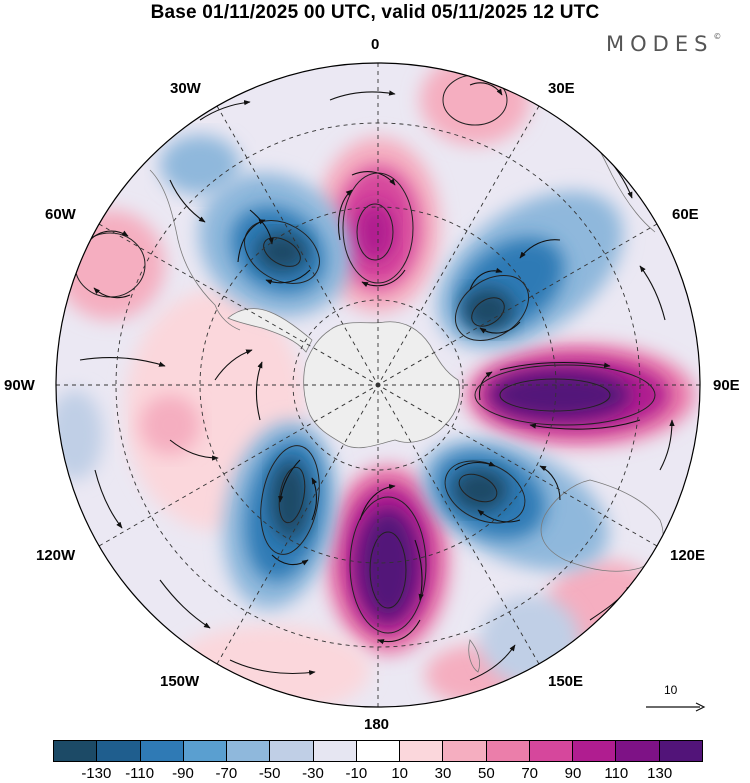 The image size is (750, 783). Describe the element at coordinates (377, 724) in the screenshot. I see `longitude-label-180: 180` at that location.